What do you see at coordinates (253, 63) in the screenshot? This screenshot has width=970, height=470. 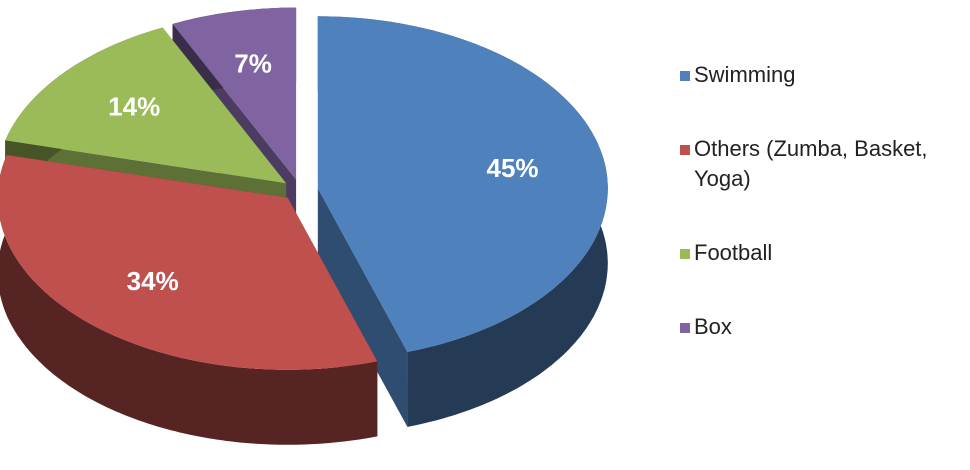 I see `data-label: 7%` at bounding box center [253, 63].